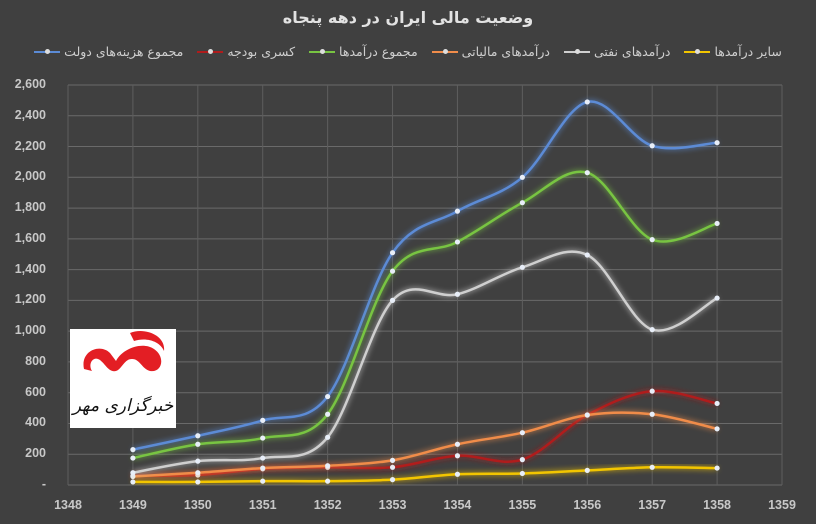  I want to click on x-tick-label: 1351, so click(262, 505).